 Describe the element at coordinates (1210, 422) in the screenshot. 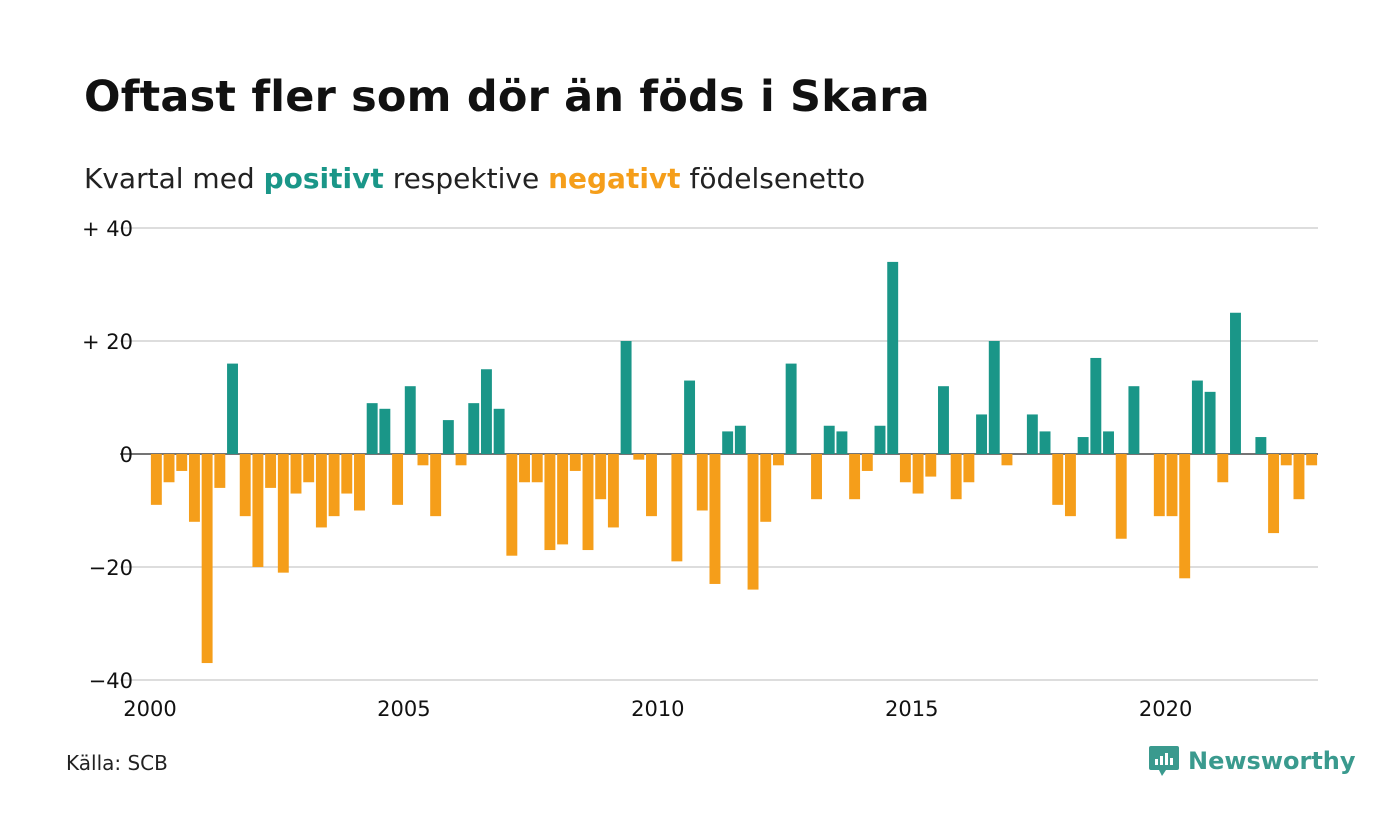

I see `bar-2020Q4` at that location.